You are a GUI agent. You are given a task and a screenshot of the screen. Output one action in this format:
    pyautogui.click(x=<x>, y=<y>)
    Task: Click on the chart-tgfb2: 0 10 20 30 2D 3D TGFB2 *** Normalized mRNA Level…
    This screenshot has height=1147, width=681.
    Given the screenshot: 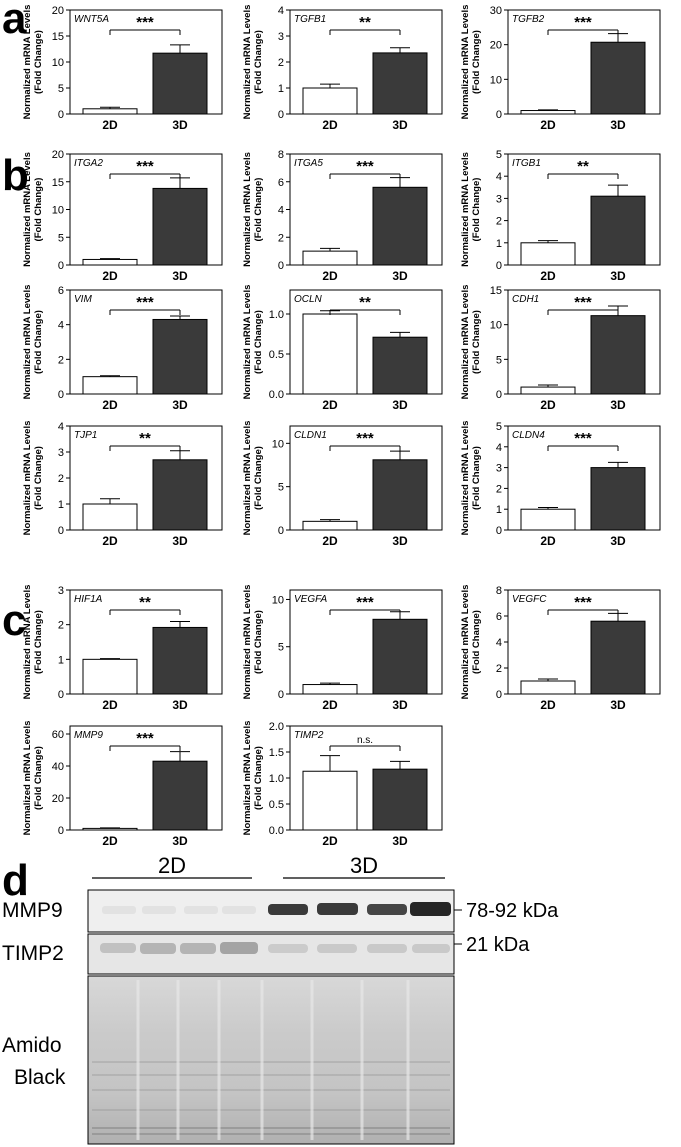 What is the action you would take?
    pyautogui.click(x=560, y=68)
    